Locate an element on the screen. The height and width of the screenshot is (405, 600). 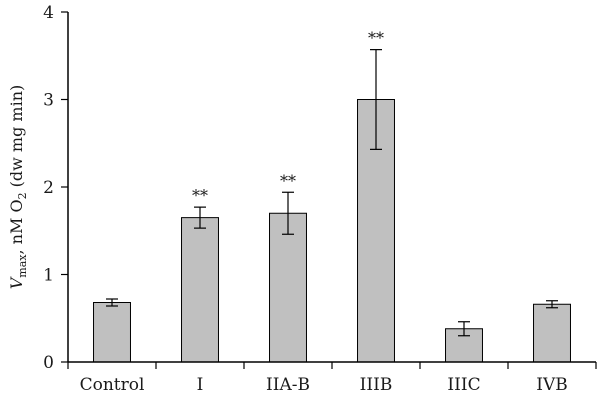
y-tick-label: 1 is located at coordinates (48, 276).